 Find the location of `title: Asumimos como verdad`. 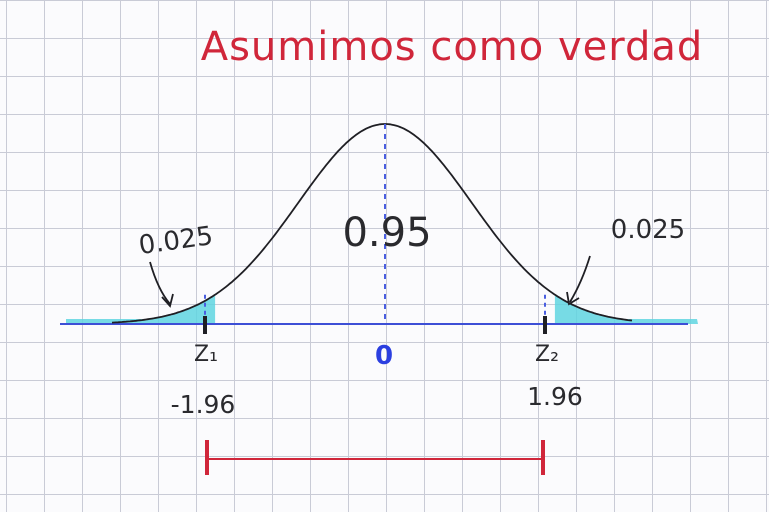

title: Asumimos como verdad is located at coordinates (452, 47).